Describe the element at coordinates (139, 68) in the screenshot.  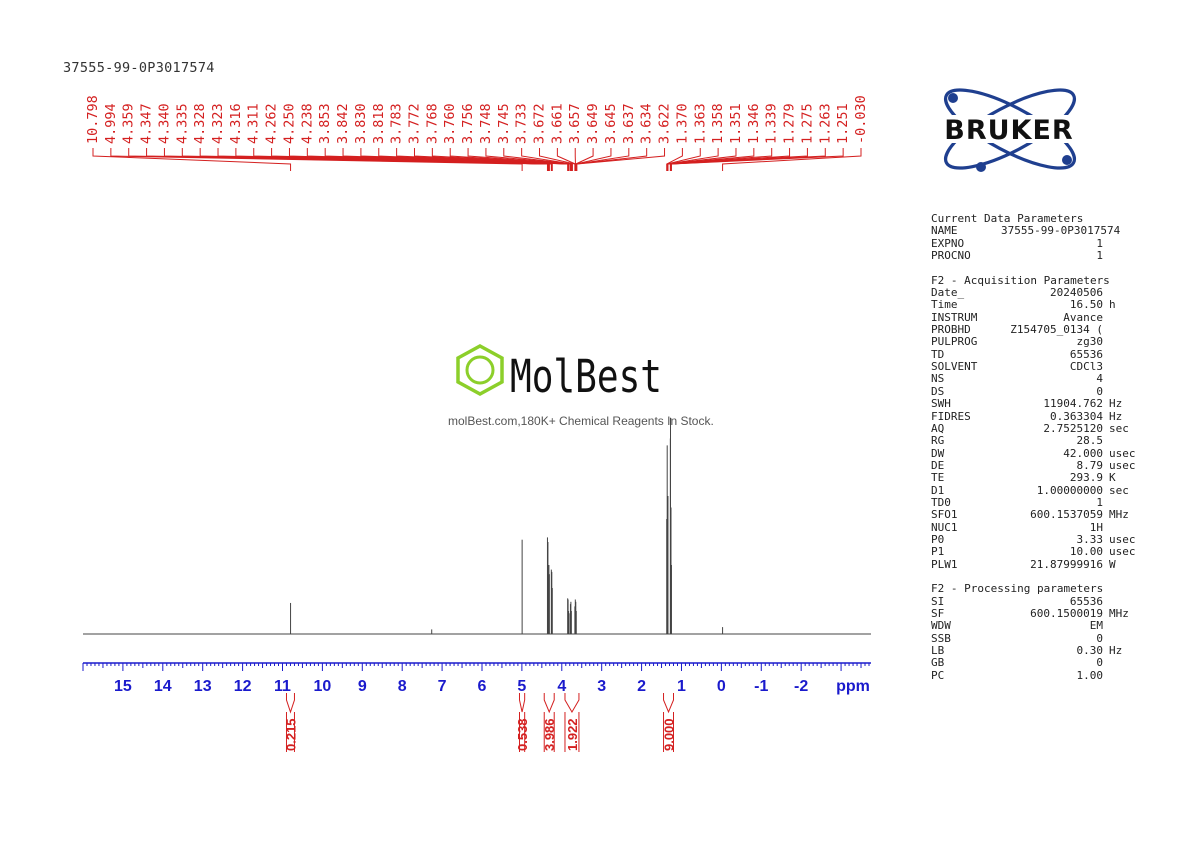
I see `sample-name: 37555-99-0P3017574` at that location.